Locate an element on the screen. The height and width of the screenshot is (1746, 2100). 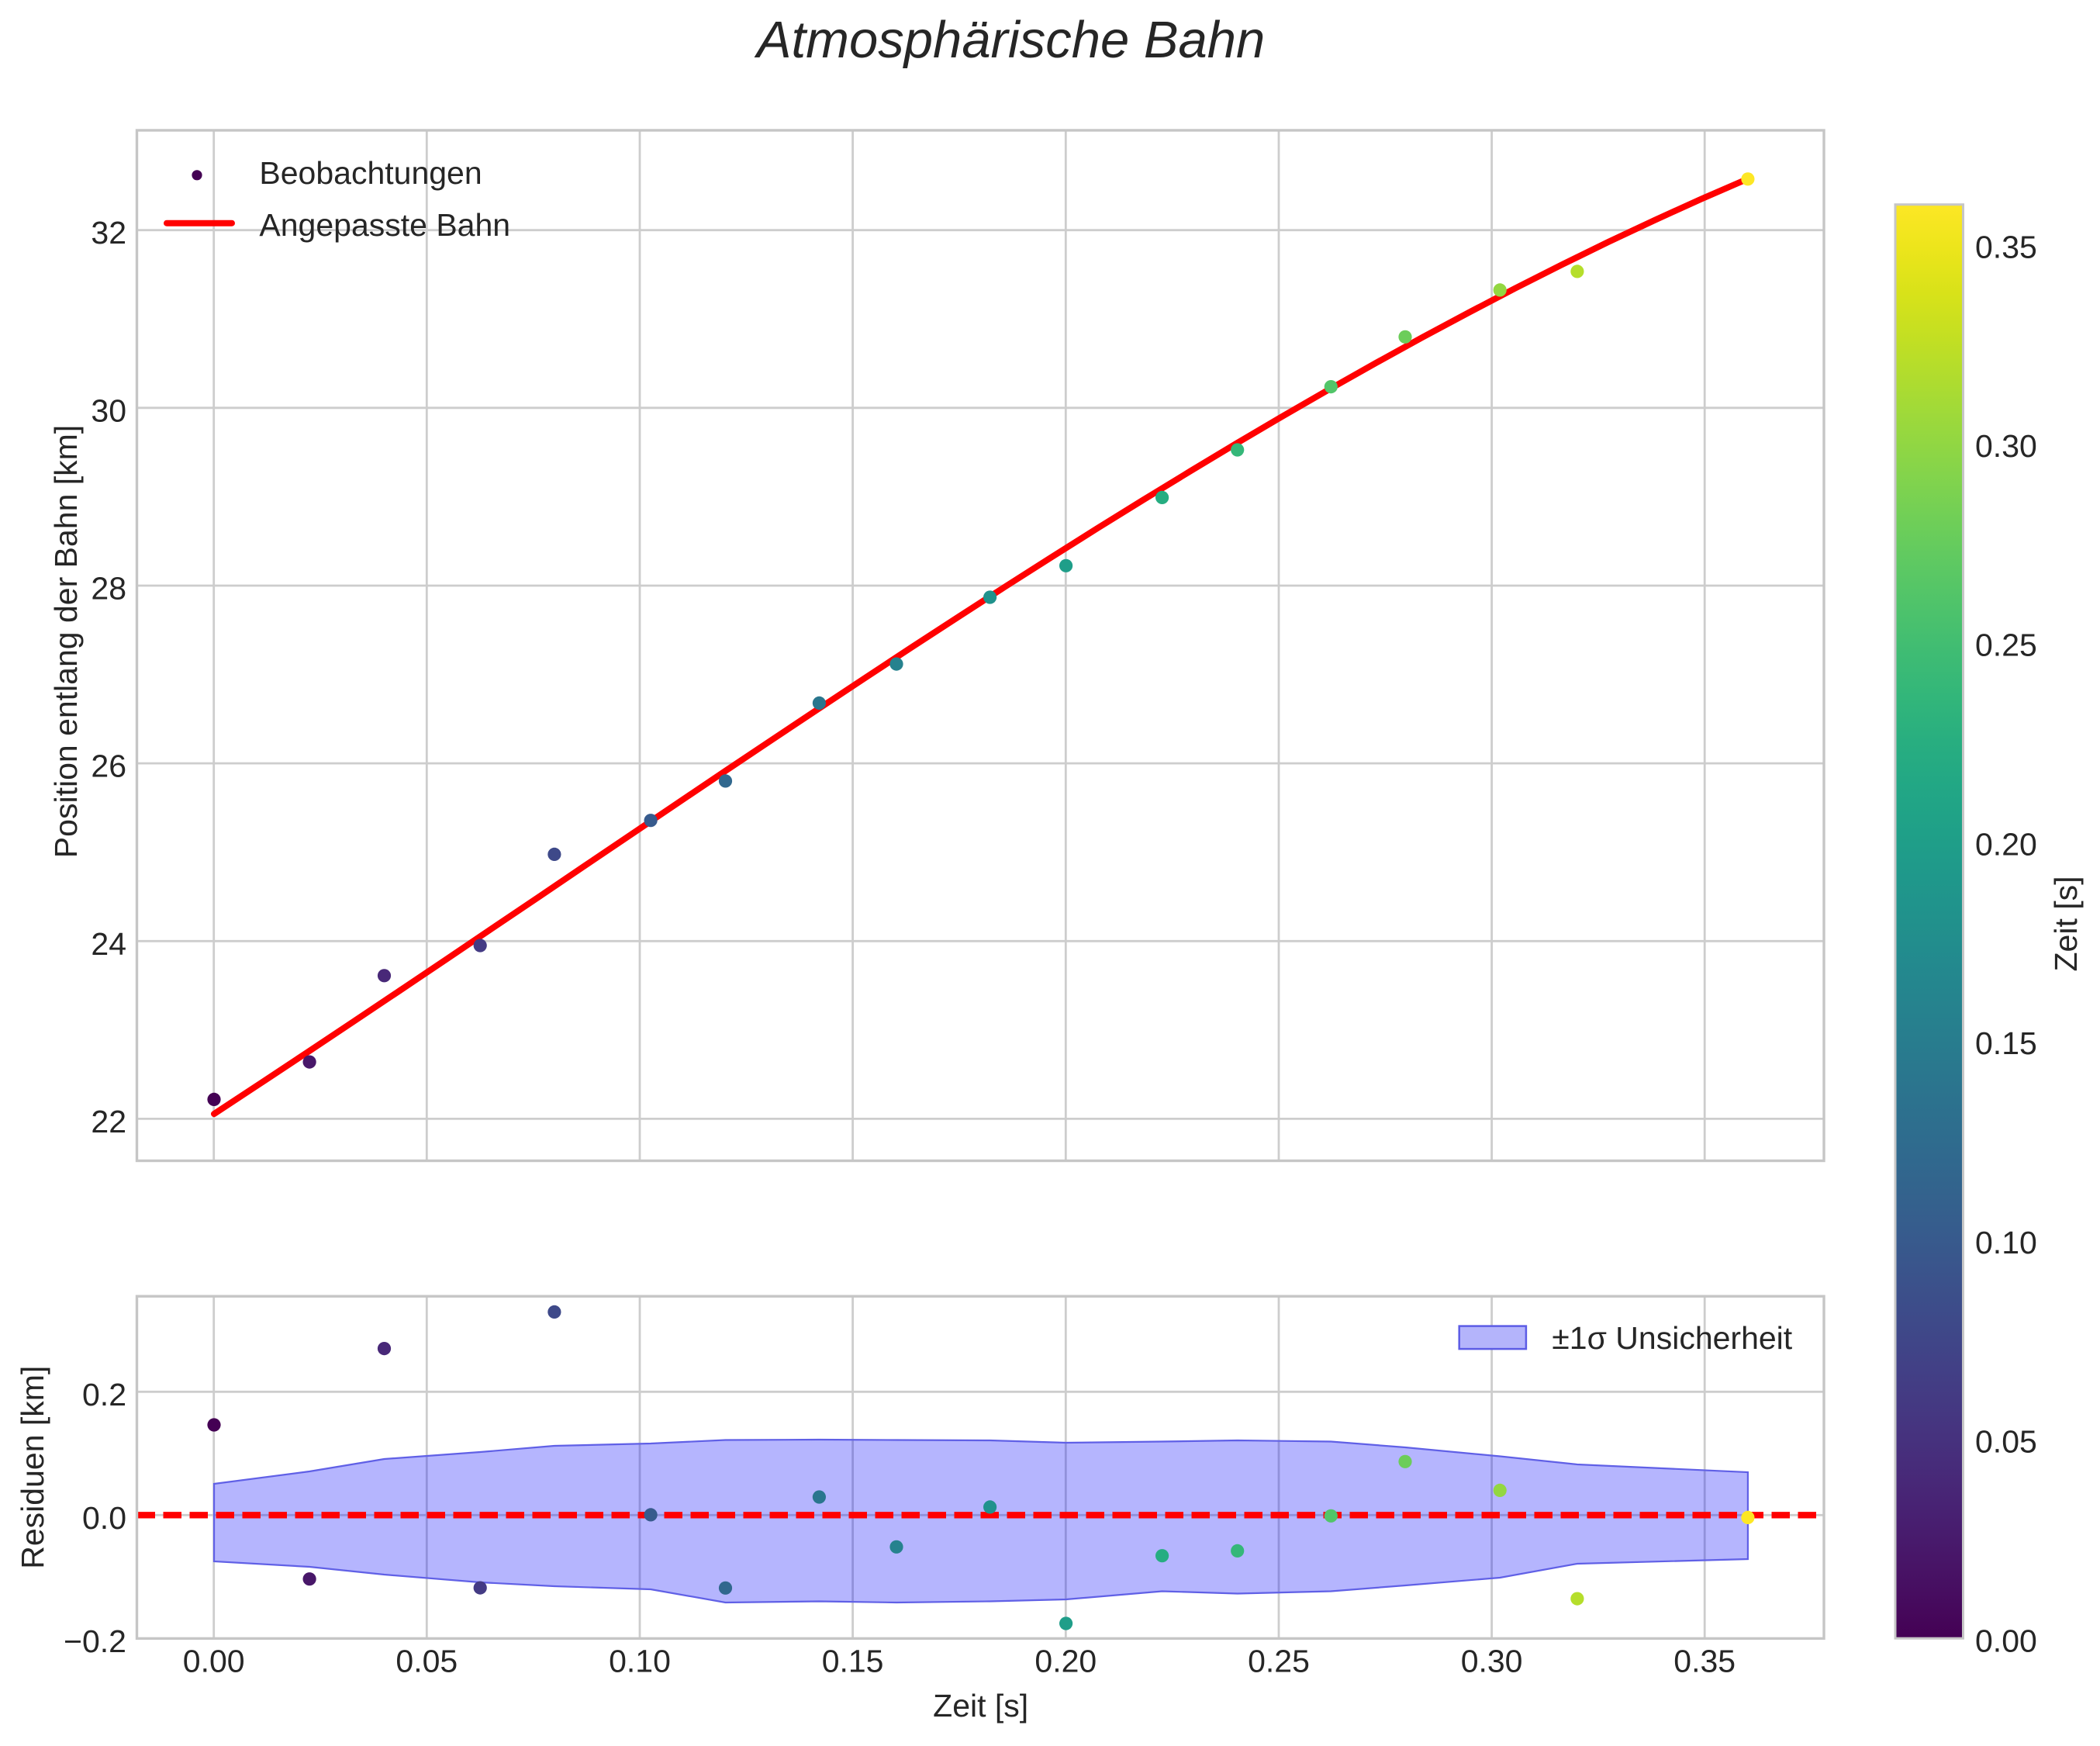
svg-text: ±1σ Unsicherheit is located at coordinates (1672, 1338).